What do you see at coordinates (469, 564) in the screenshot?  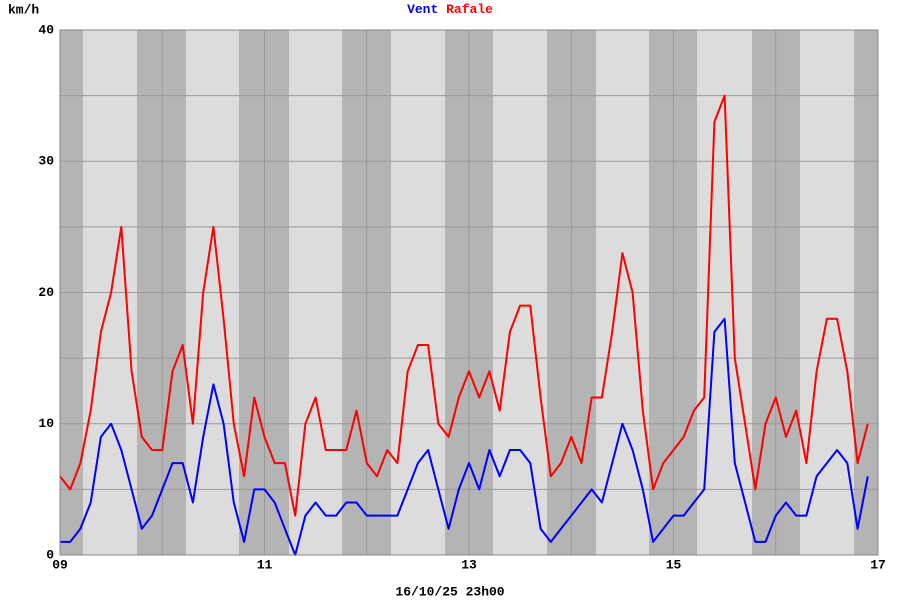 I see `x-tick-label: 13` at bounding box center [469, 564].